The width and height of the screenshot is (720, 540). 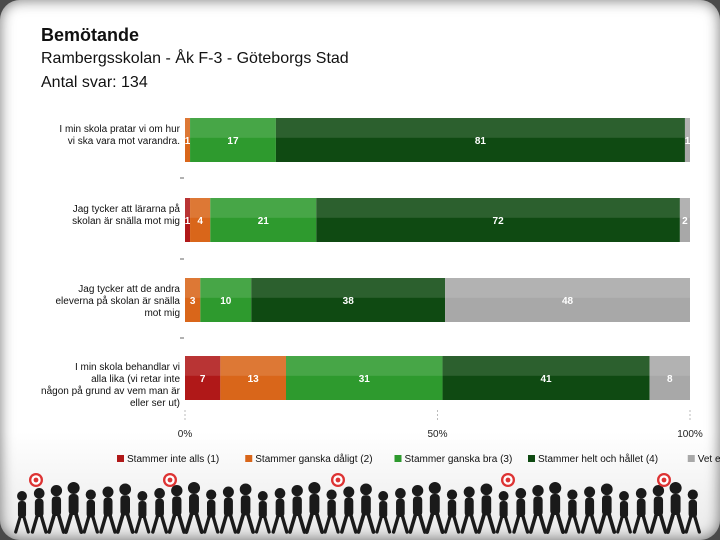 I want to click on data-label: 81, so click(x=481, y=141).